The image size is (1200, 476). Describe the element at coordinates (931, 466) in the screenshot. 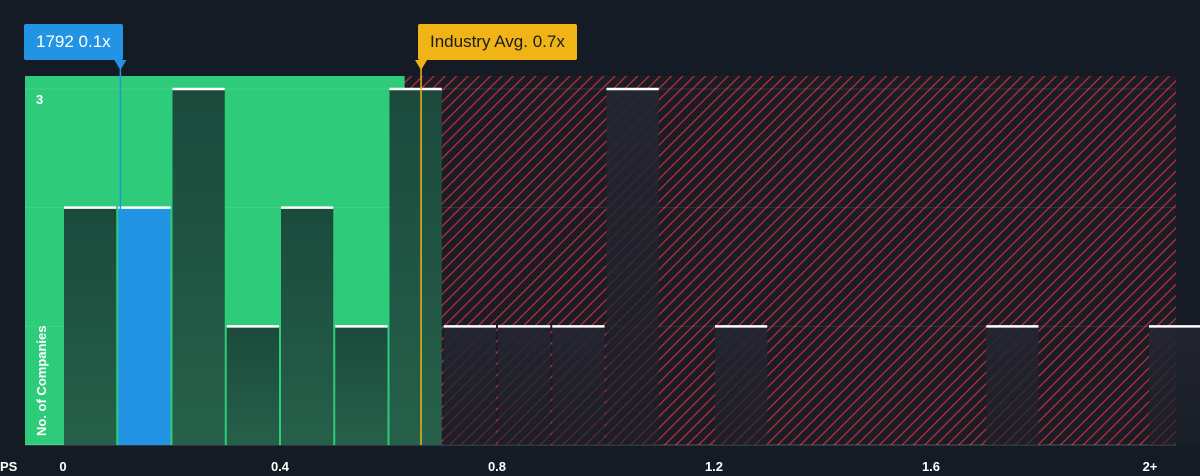

I see `x-tick-label: 1.6` at that location.